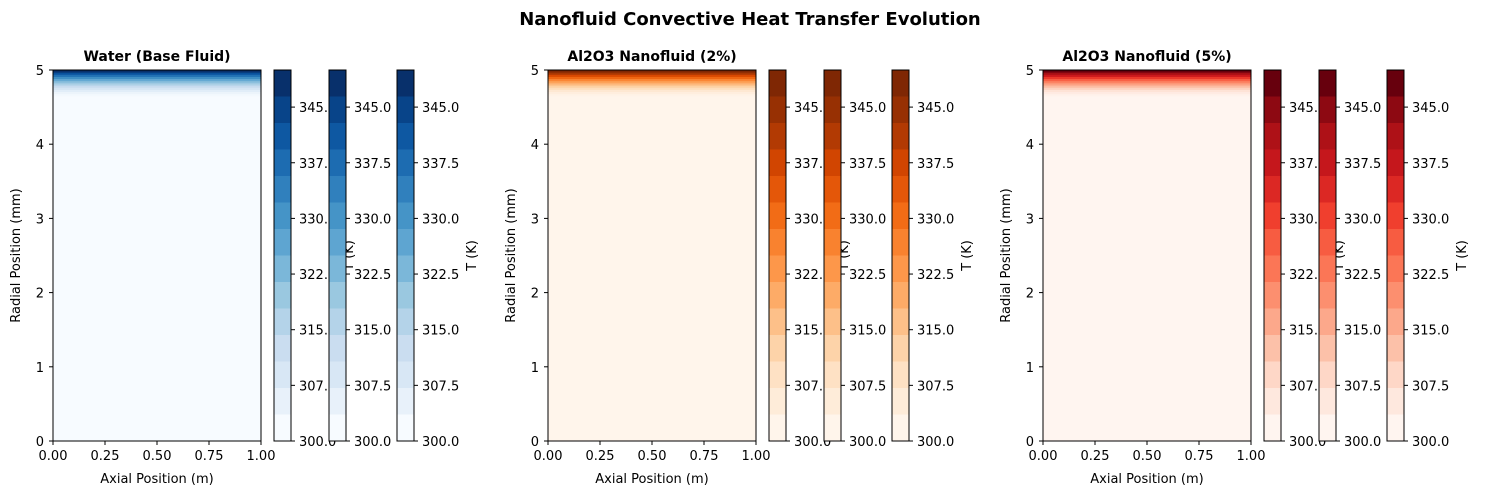 The height and width of the screenshot is (500, 1500). What do you see at coordinates (1030, 368) in the screenshot?
I see `y-tick-label: 1` at bounding box center [1030, 368].